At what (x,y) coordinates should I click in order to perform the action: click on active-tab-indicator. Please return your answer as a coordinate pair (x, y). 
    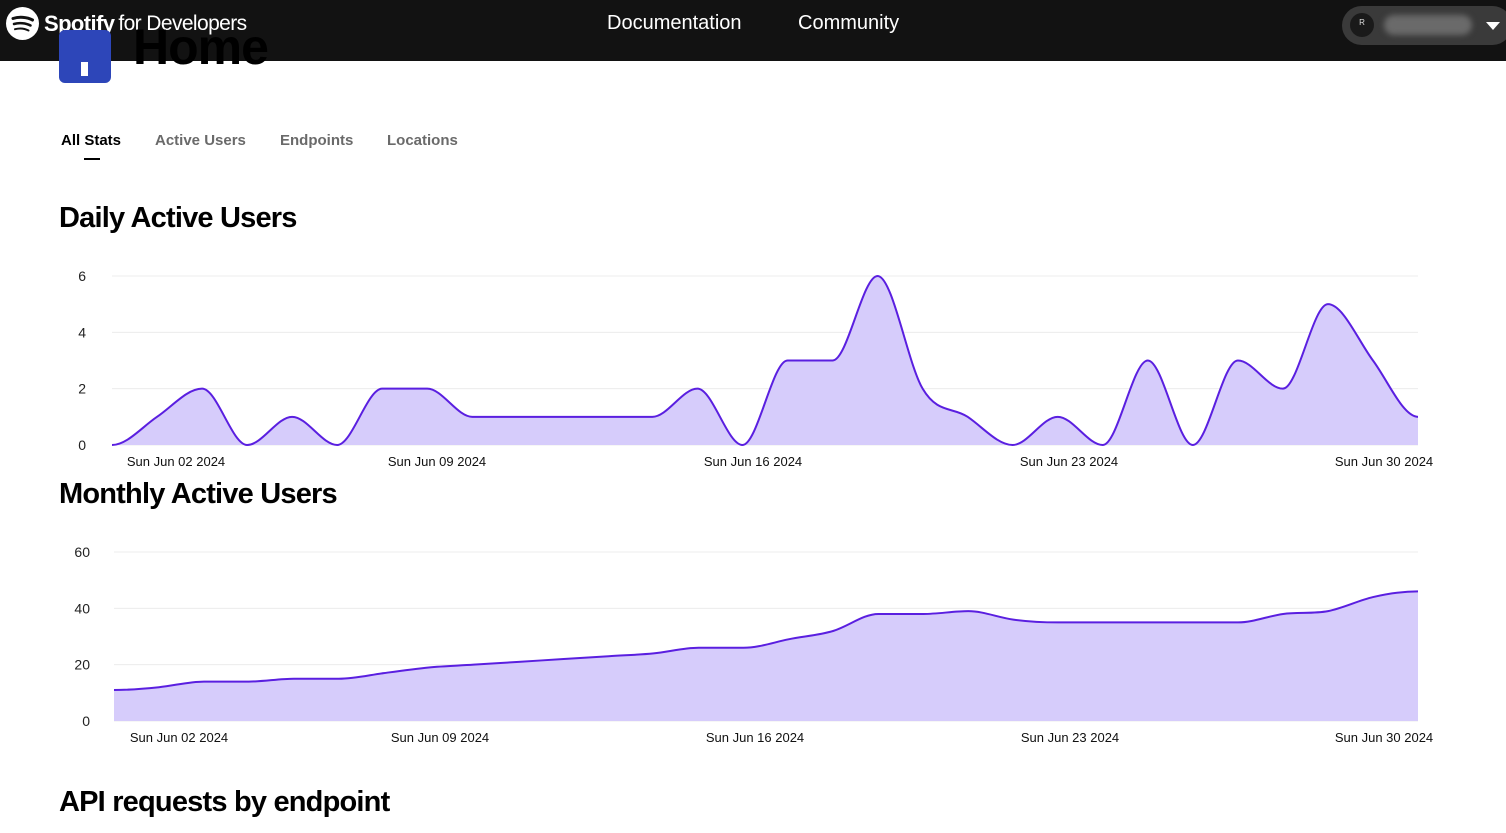
    Looking at the image, I should click on (92, 159).